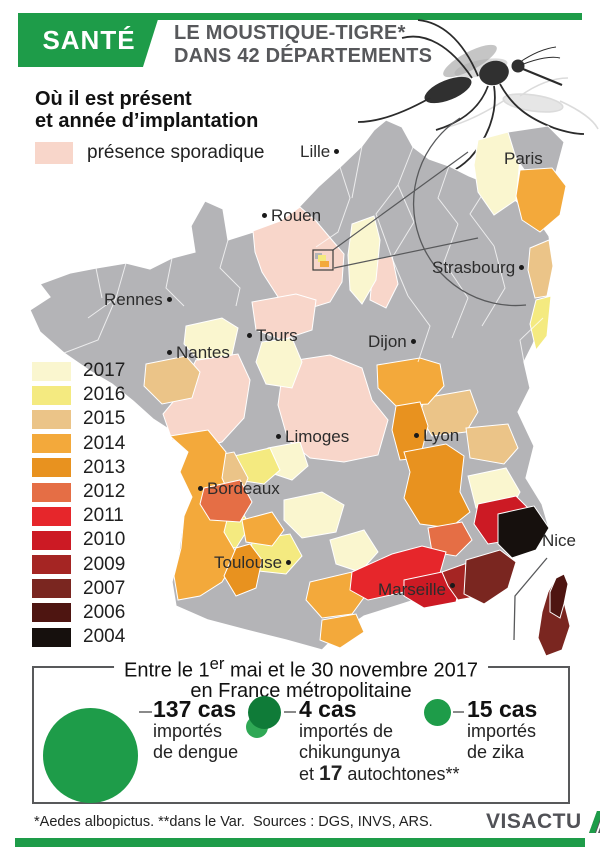  Describe the element at coordinates (51, 492) in the screenshot. I see `legend-swatch-2012` at that location.